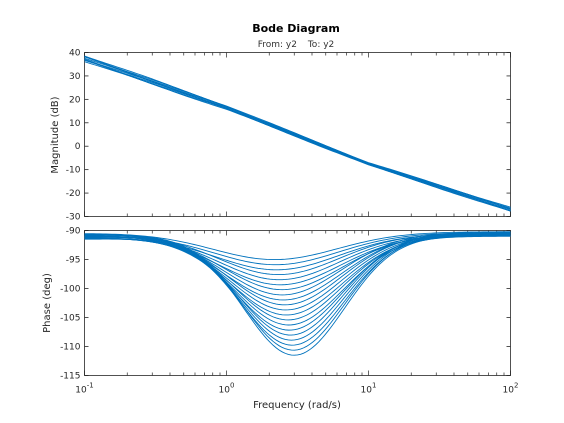 This screenshot has width=564, height=423. Describe the element at coordinates (75, 124) in the screenshot. I see `magnitude-ytick-label: 10` at that location.